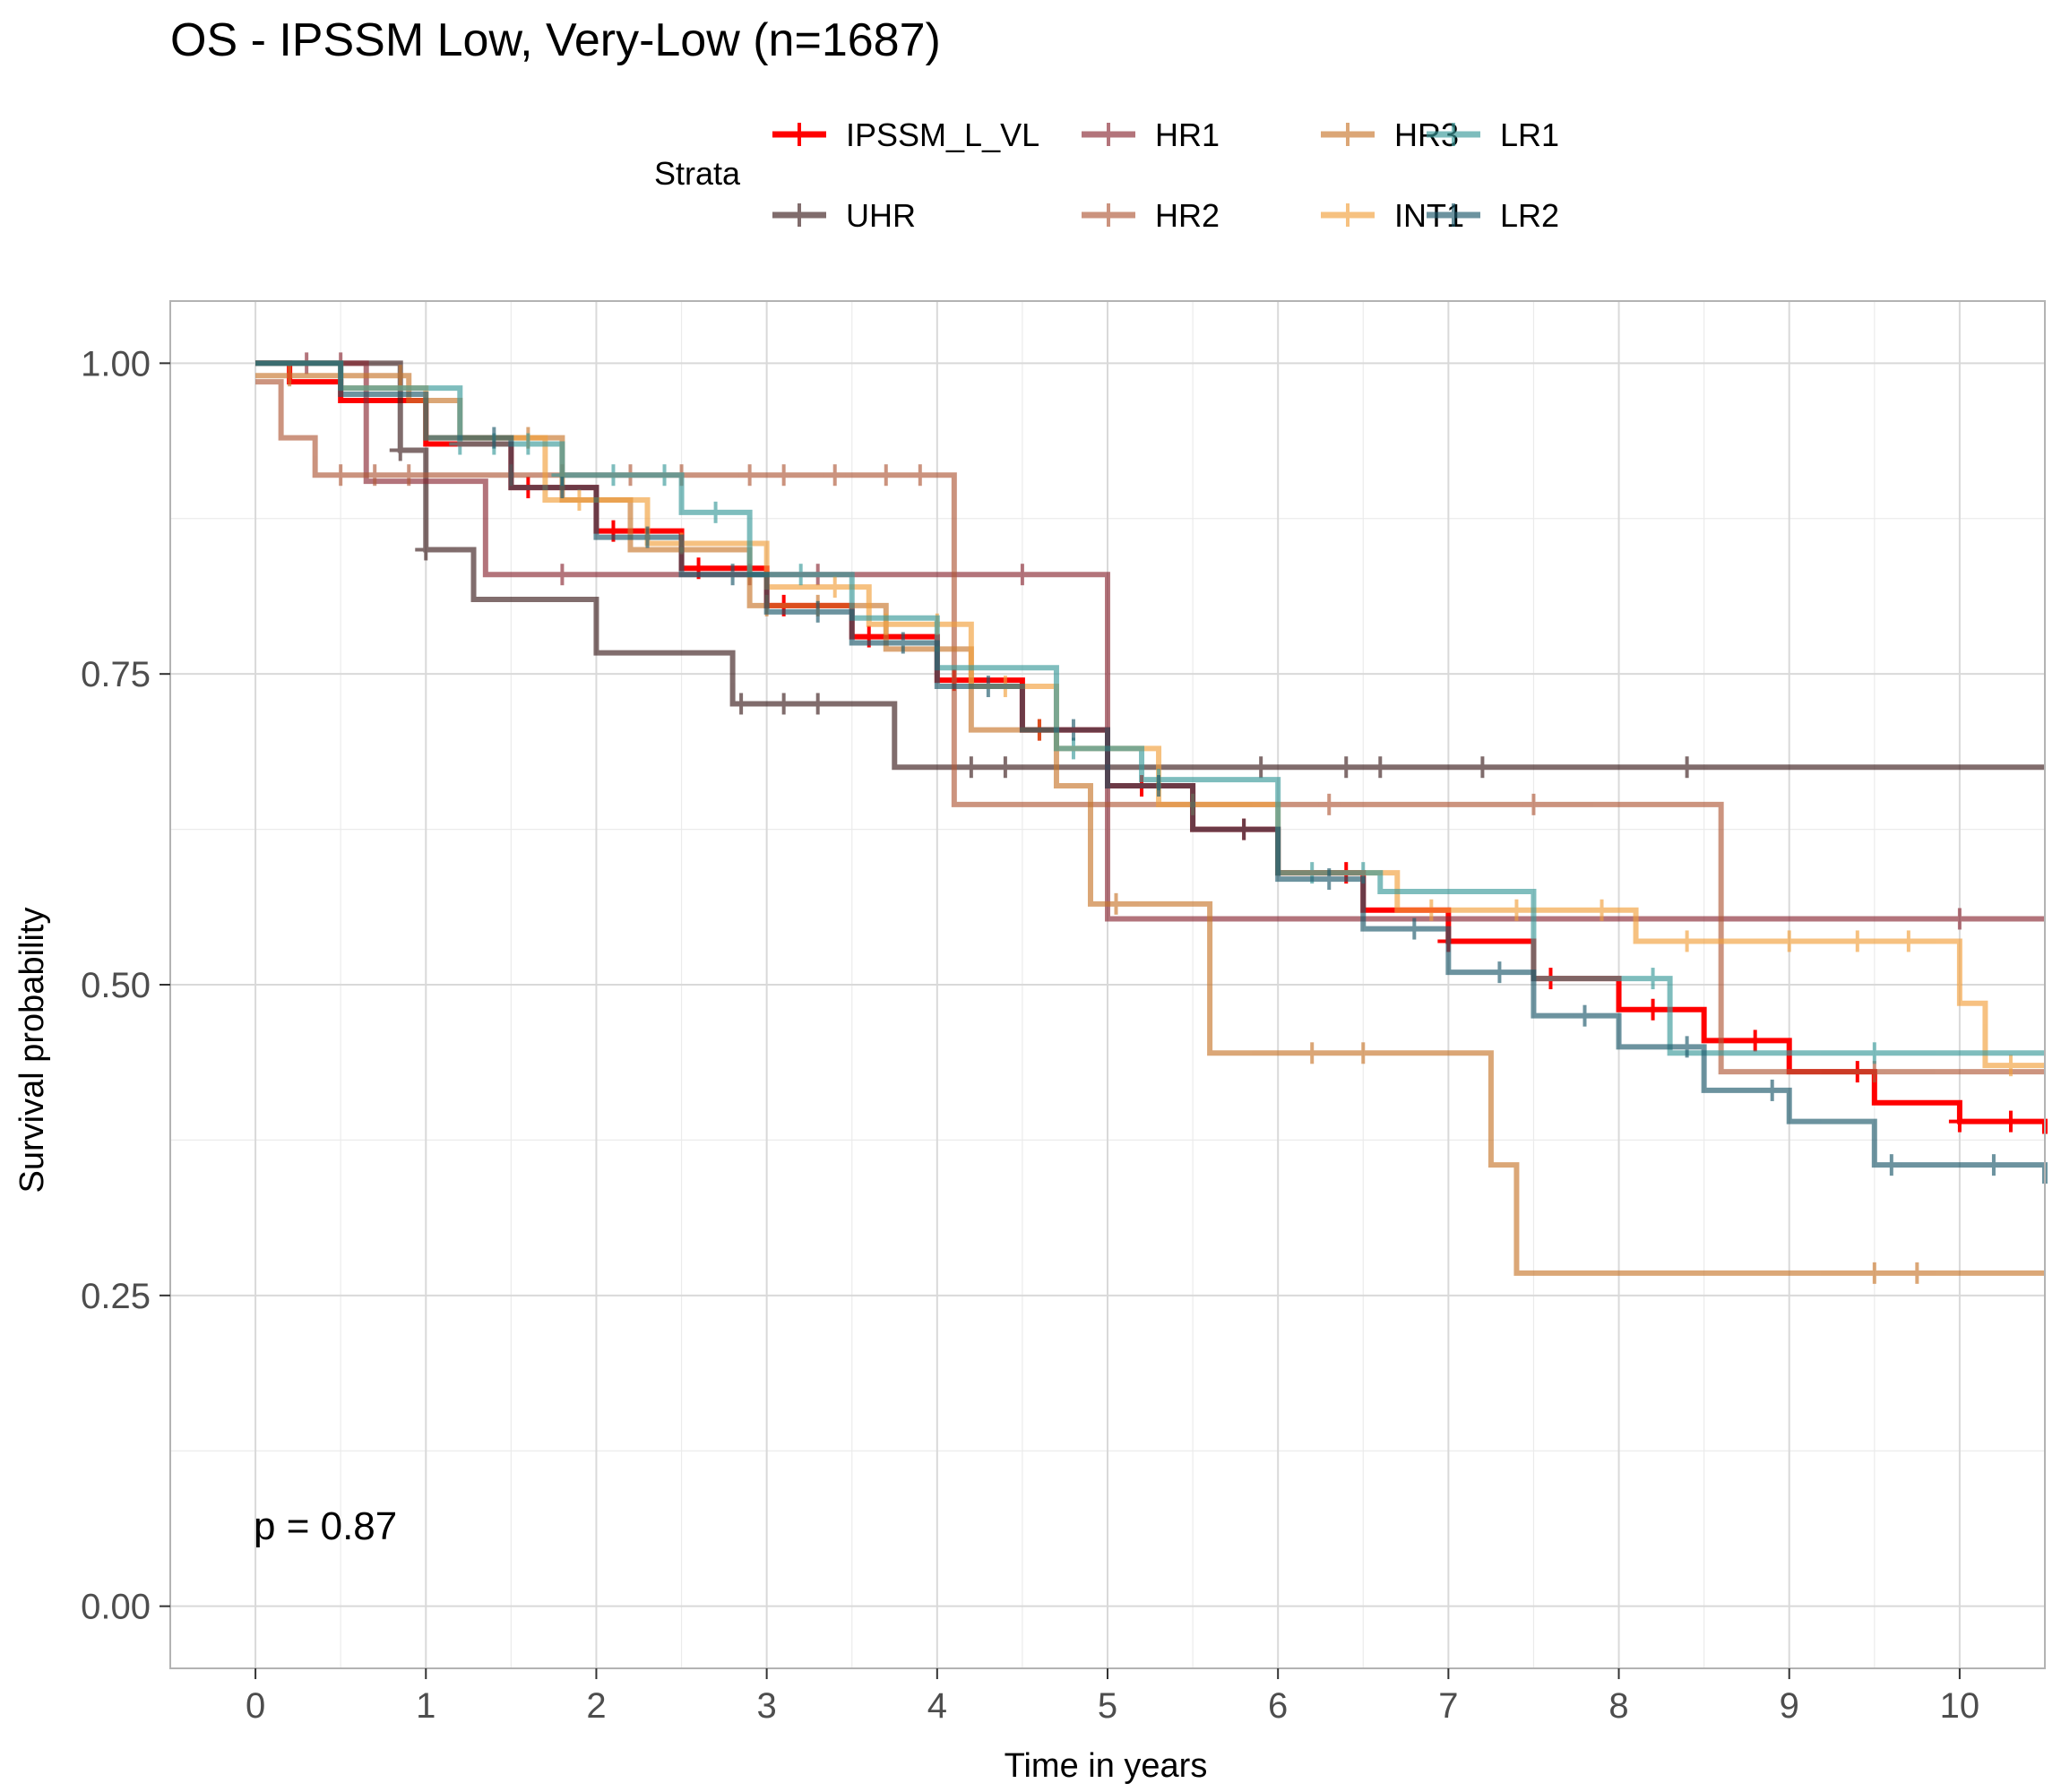 Image resolution: width=2061 pixels, height=1792 pixels. What do you see at coordinates (799, 215) in the screenshot?
I see `legend-key-UHR` at bounding box center [799, 215].